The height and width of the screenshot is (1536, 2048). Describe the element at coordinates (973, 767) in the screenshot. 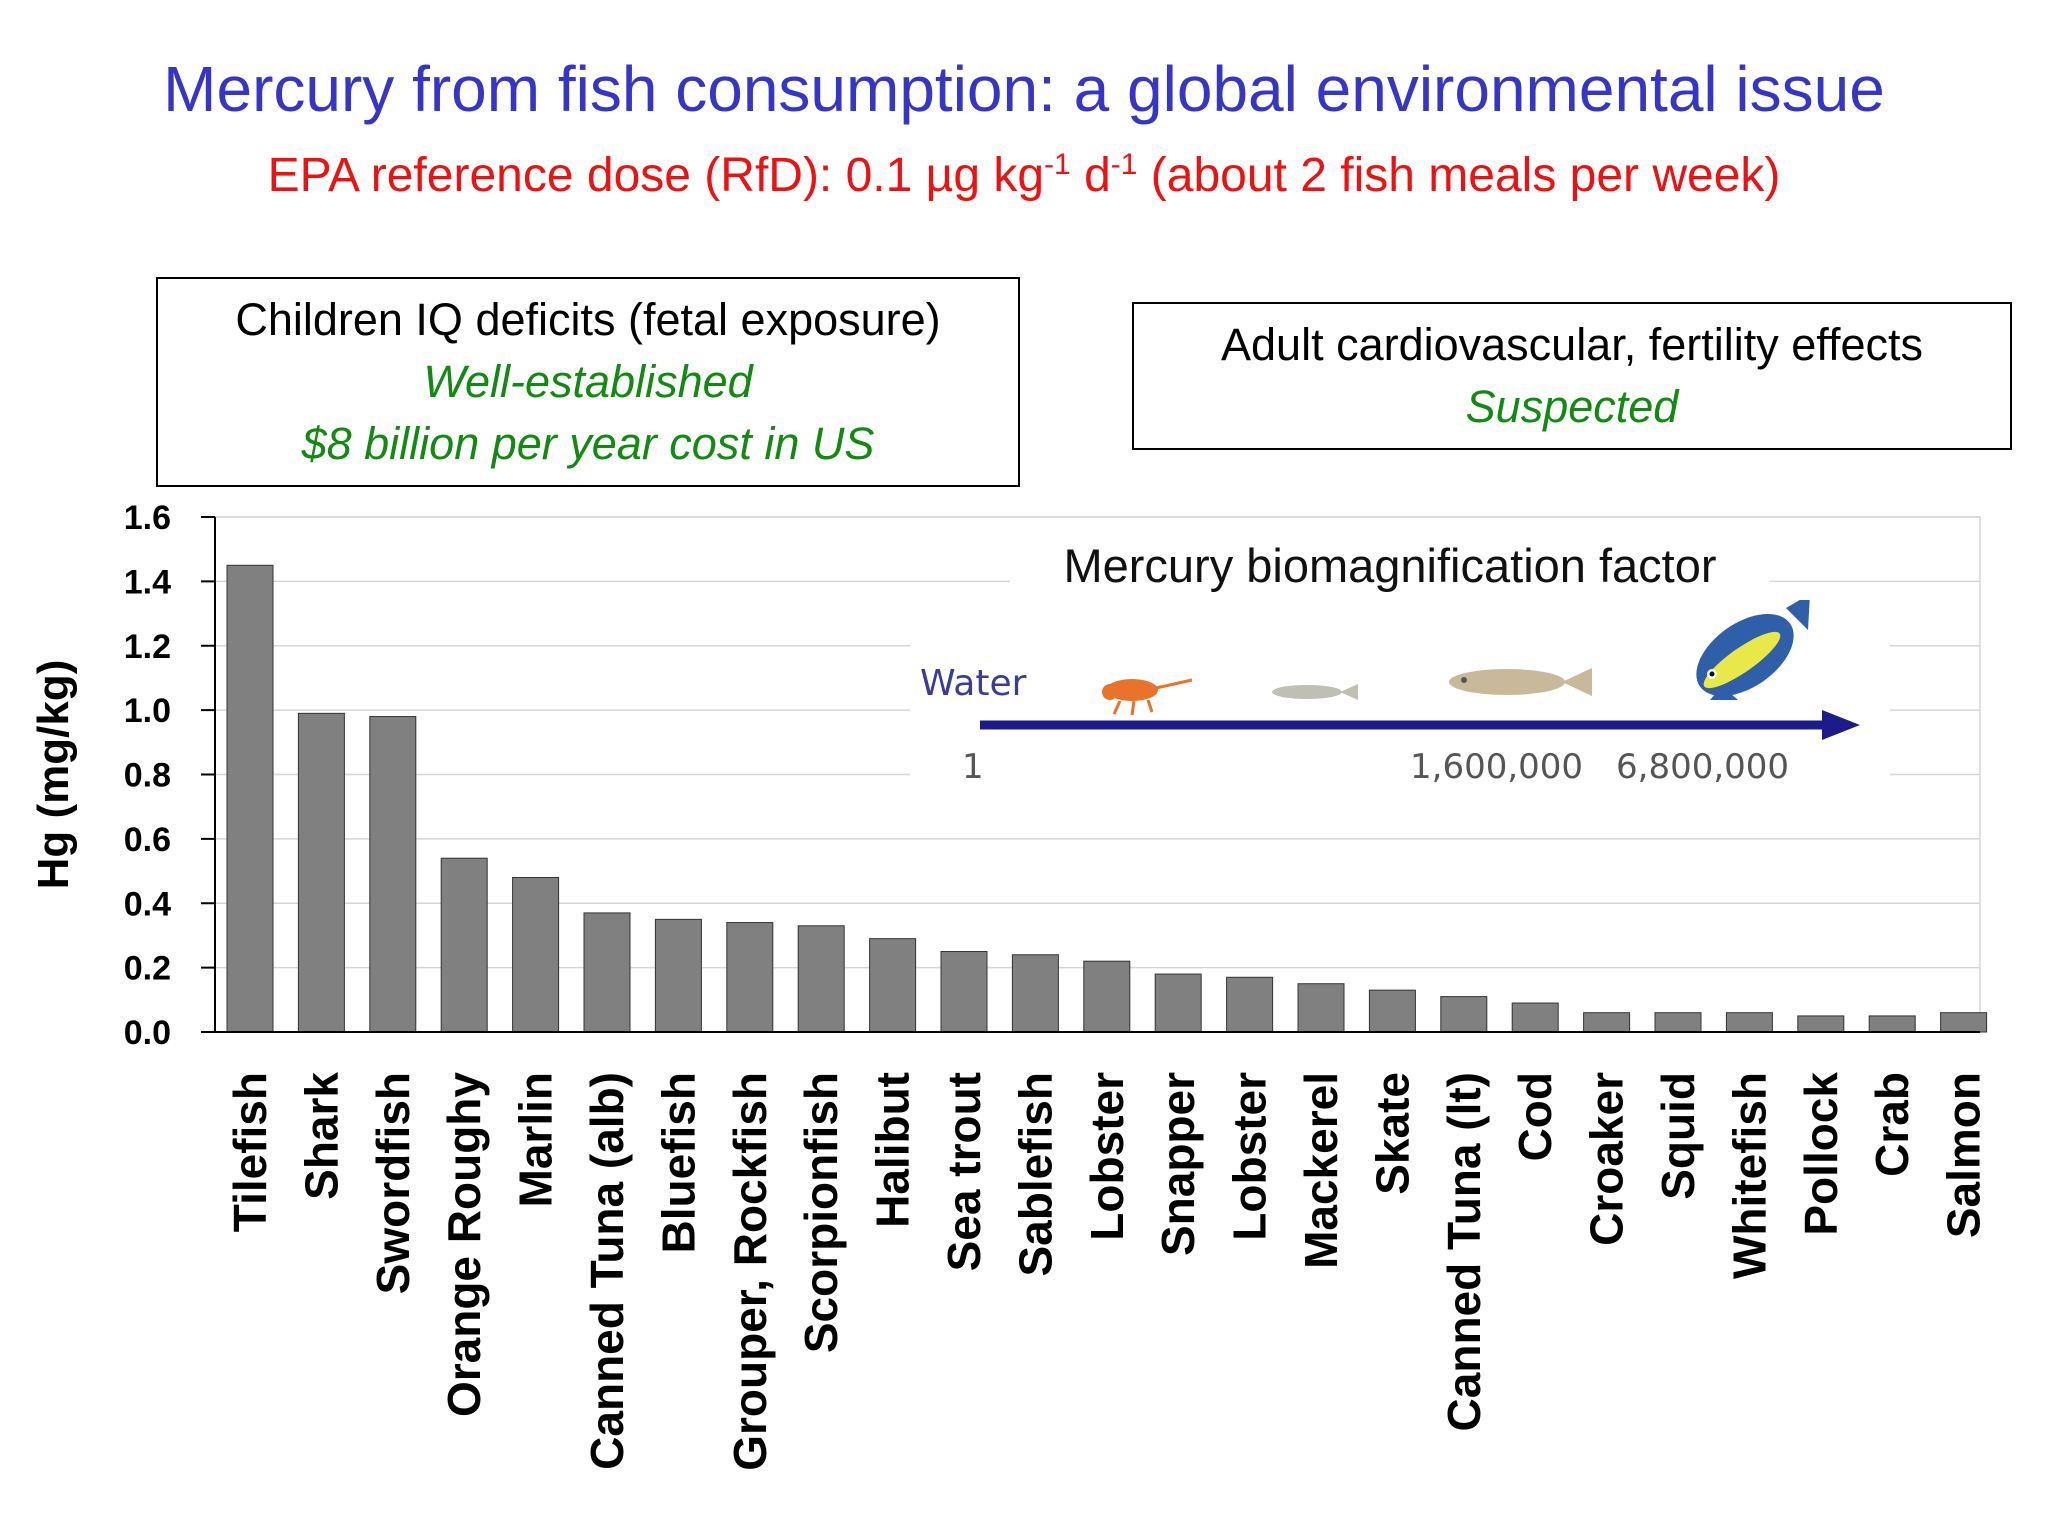

I see `factor-water: 1` at that location.